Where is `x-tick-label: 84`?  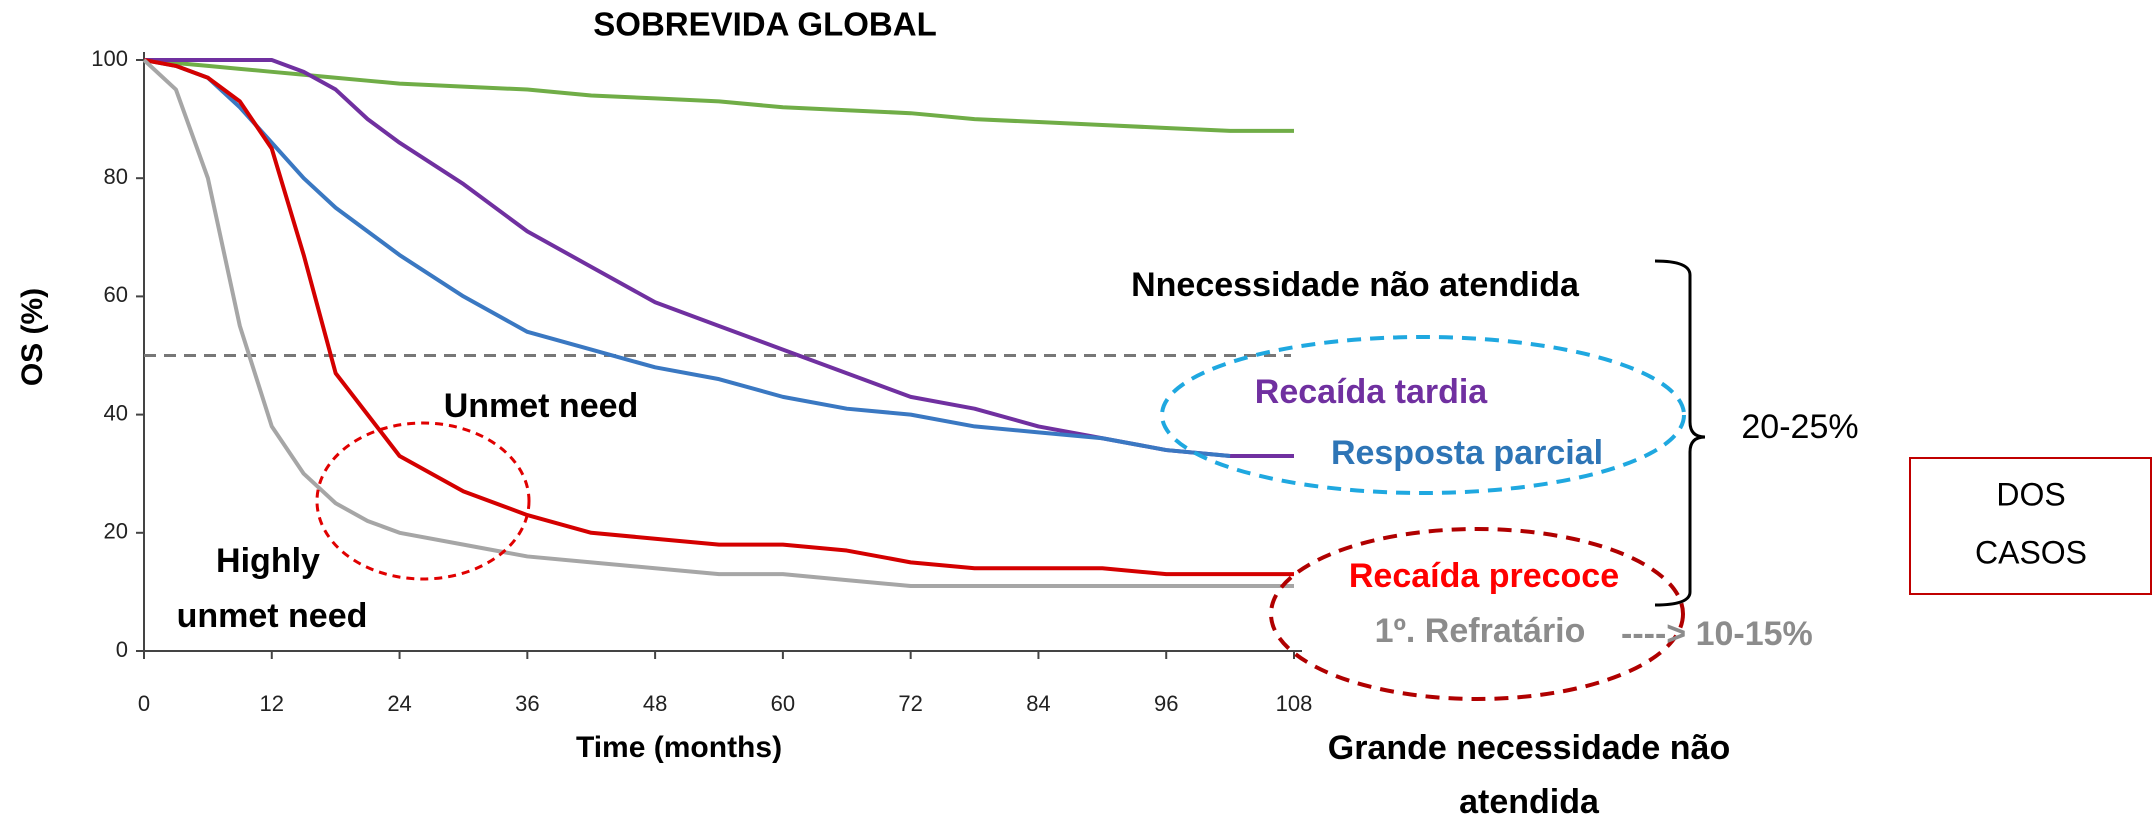
x-tick-label: 84 is located at coordinates (1038, 703).